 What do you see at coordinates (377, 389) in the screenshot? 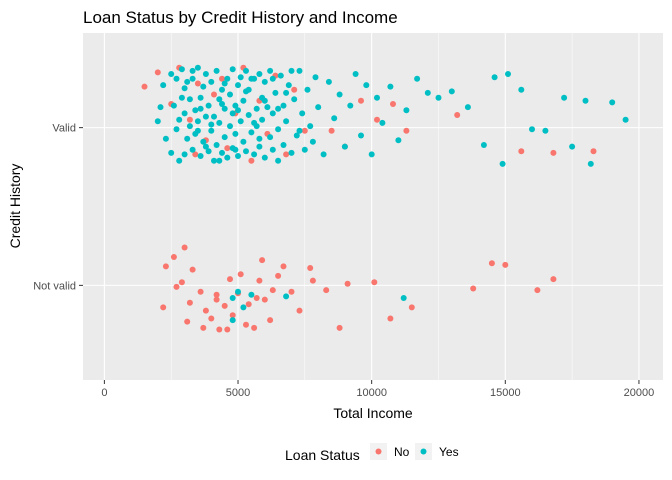
I see `x-axis: 0 5000 10000 15000 20000` at bounding box center [377, 389].